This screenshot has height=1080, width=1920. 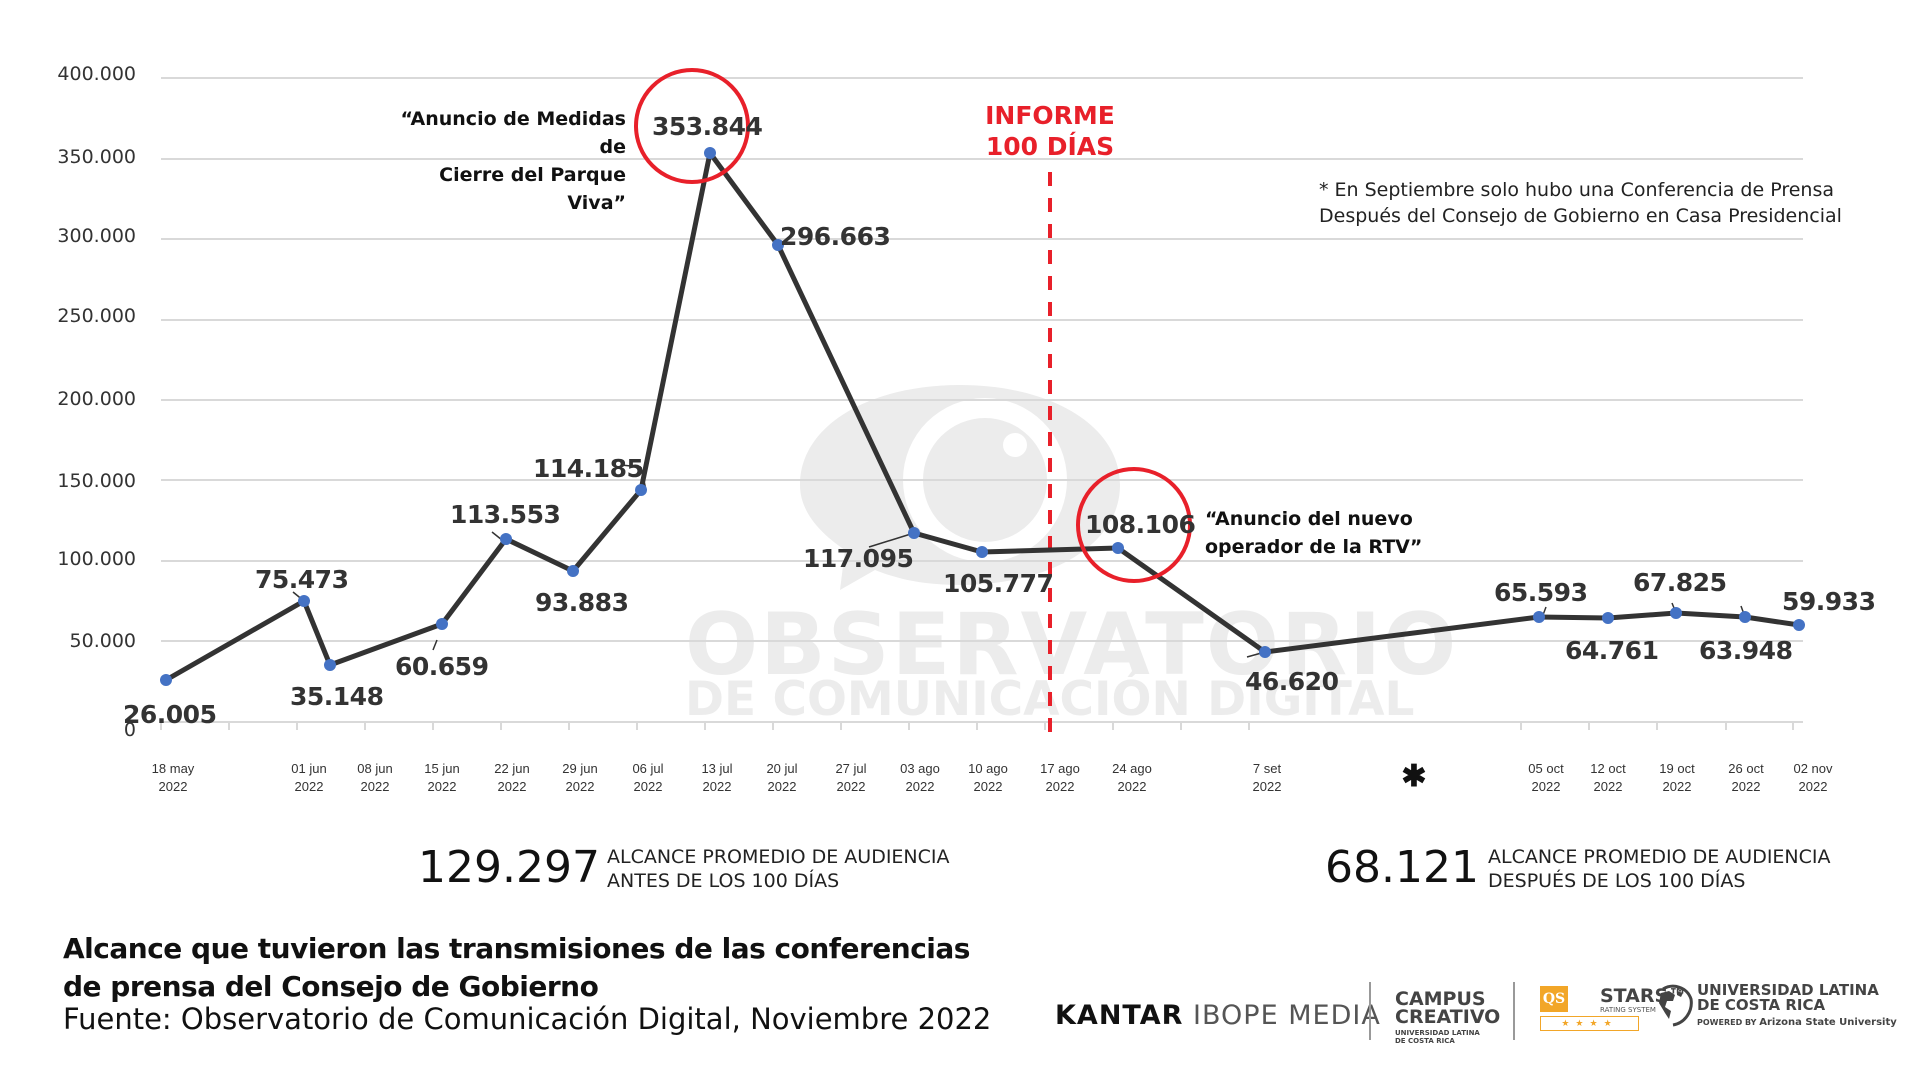 I want to click on data-label: 108.106, so click(x=1140, y=524).